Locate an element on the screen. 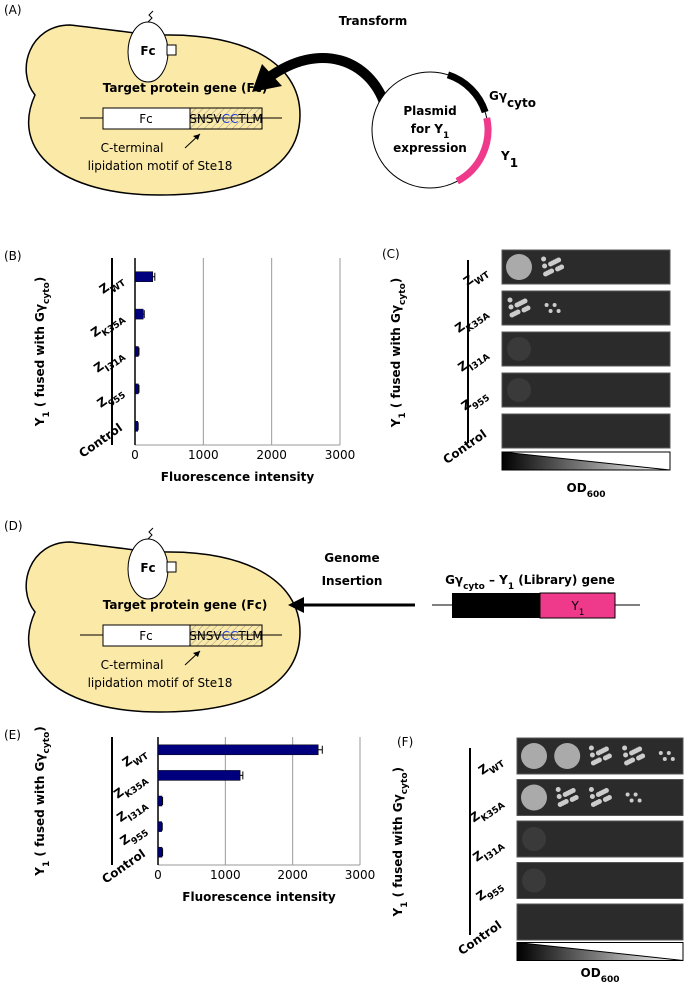  gene-title: Target protein gene (Fc) is located at coordinates (185, 88).